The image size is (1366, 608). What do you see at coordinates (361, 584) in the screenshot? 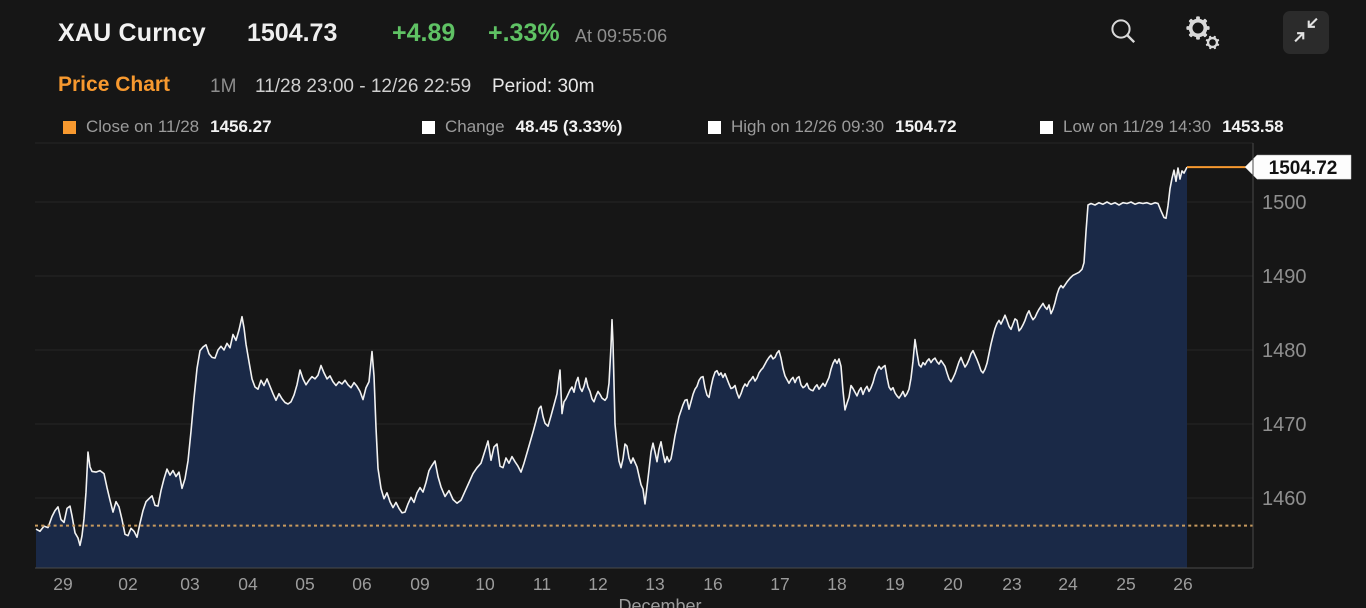
I see `svg-text: 06` at bounding box center [361, 584].